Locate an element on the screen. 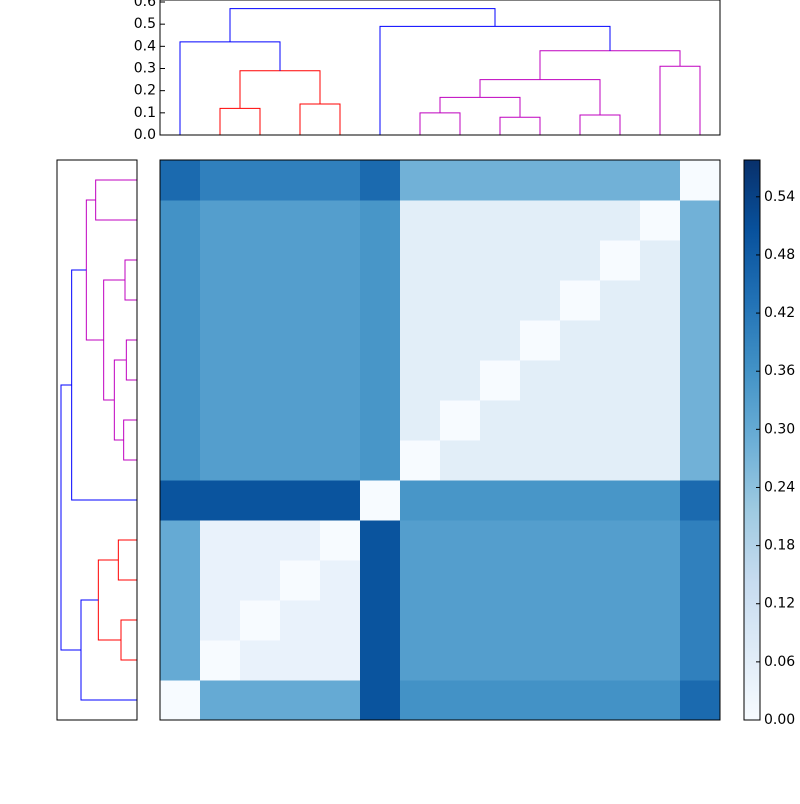 This screenshot has height=804, width=800. y-tick-label: 0.4 is located at coordinates (145, 46).